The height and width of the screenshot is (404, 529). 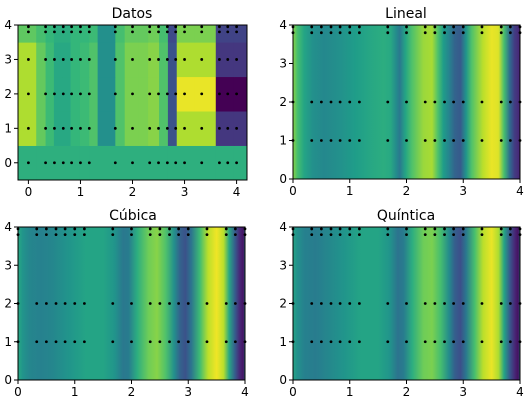 I want to click on x-tick-label: 1, so click(x=350, y=392).